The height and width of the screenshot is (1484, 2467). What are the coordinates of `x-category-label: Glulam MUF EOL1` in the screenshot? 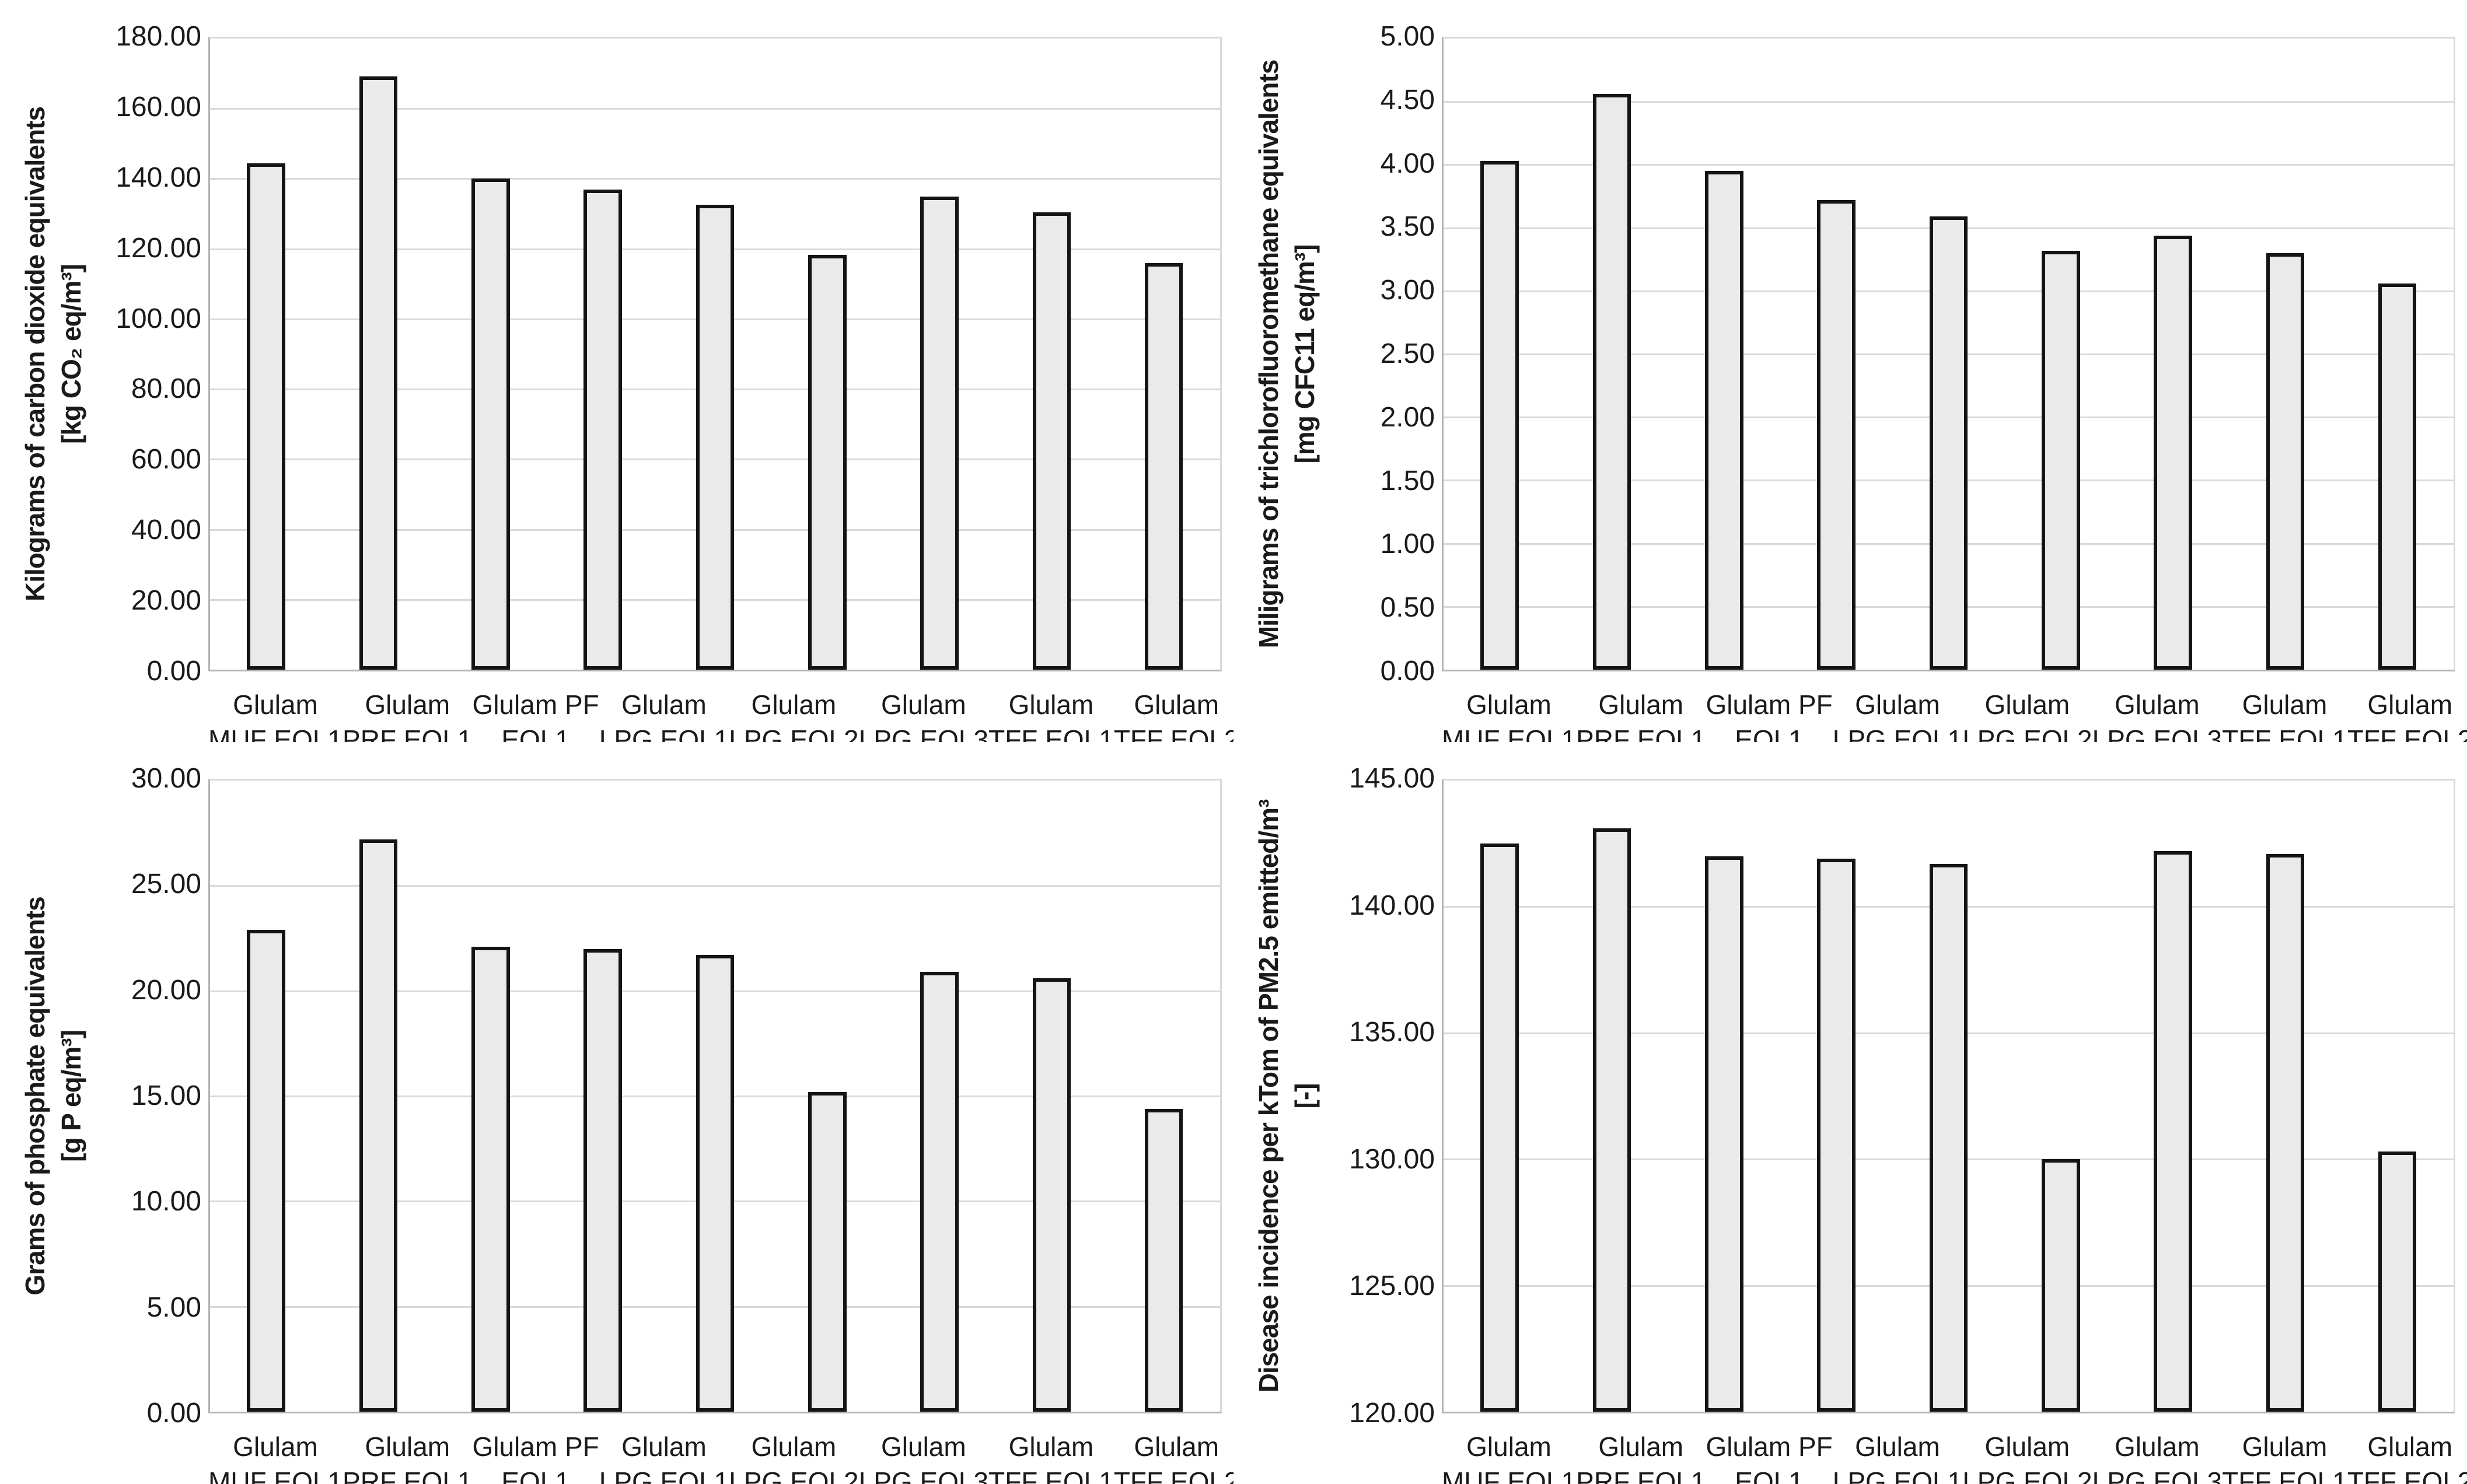 It's located at (275, 1456).